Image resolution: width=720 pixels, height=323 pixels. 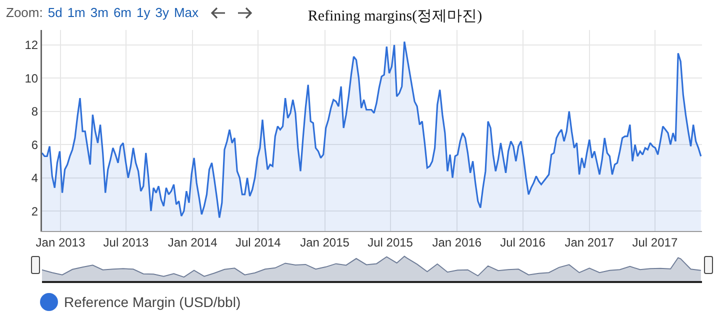 I want to click on y-tick-label: 4, so click(x=34, y=178).